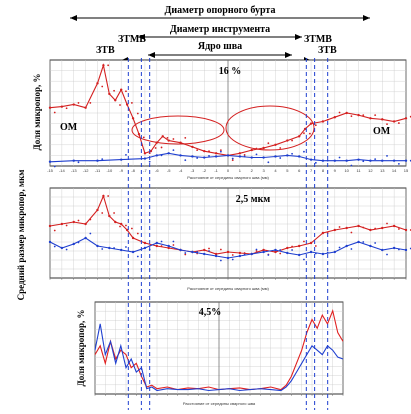 The width and height of the screenshot is (411, 414). Describe the element at coordinates (270, 128) in the screenshot. I see `highlight-ellipse-right` at that location.